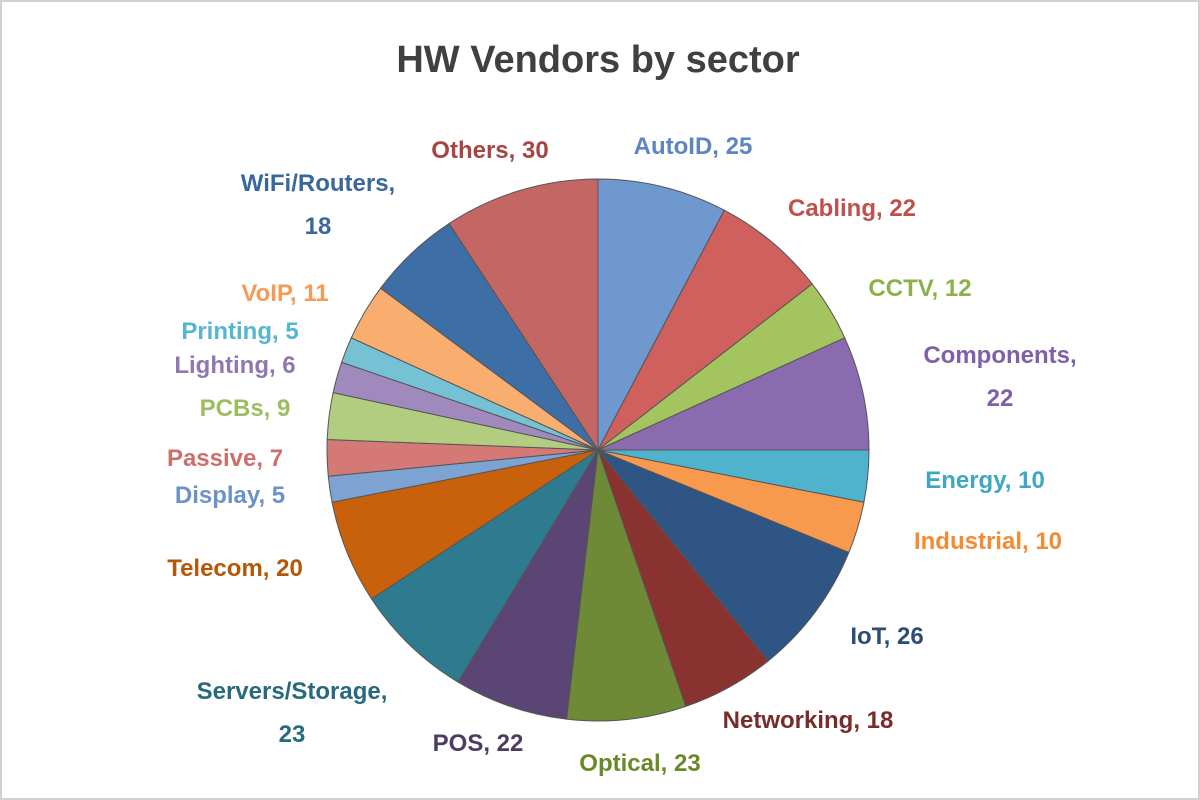  I want to click on data-label: Networking, 18, so click(808, 720).